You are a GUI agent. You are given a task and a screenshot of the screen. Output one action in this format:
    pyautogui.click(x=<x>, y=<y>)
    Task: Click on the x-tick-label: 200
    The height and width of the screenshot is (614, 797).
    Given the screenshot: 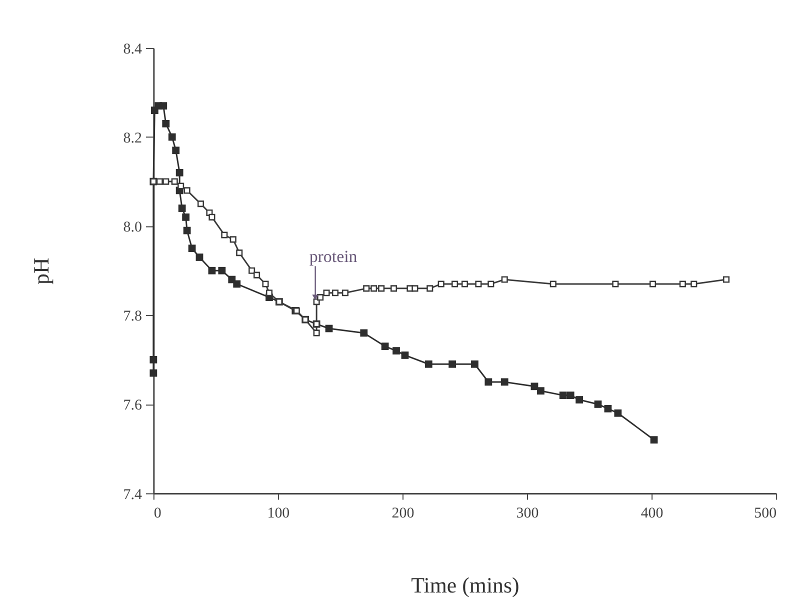 What is the action you would take?
    pyautogui.click(x=403, y=514)
    